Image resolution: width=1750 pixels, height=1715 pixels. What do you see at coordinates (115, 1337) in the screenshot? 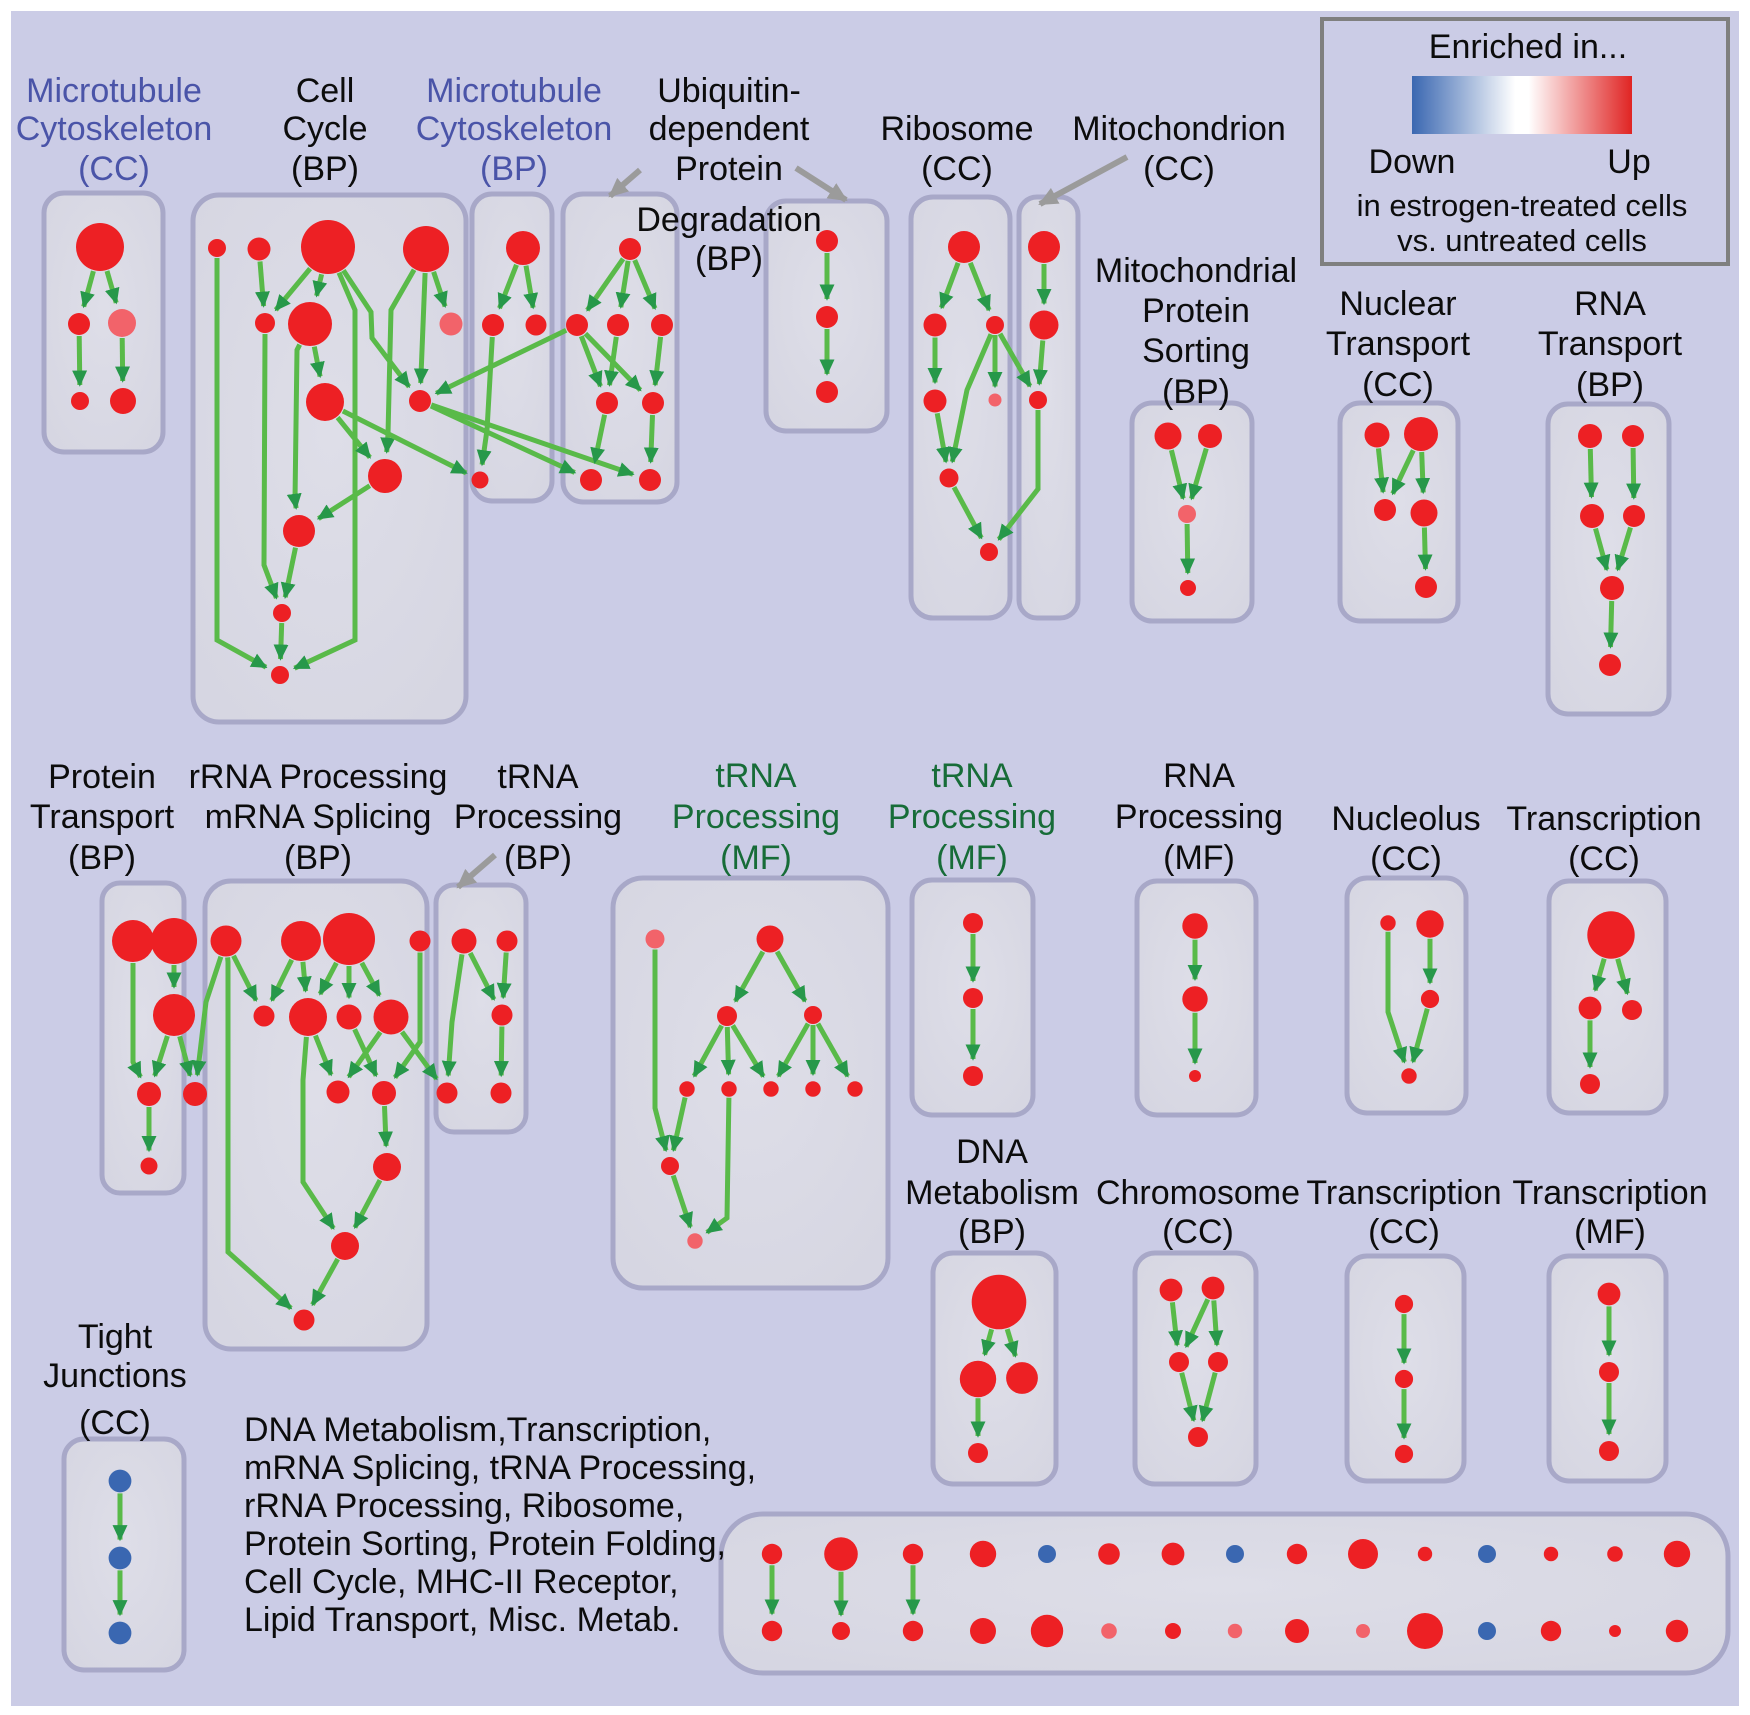
I see `svg-text: Tight` at bounding box center [115, 1337].